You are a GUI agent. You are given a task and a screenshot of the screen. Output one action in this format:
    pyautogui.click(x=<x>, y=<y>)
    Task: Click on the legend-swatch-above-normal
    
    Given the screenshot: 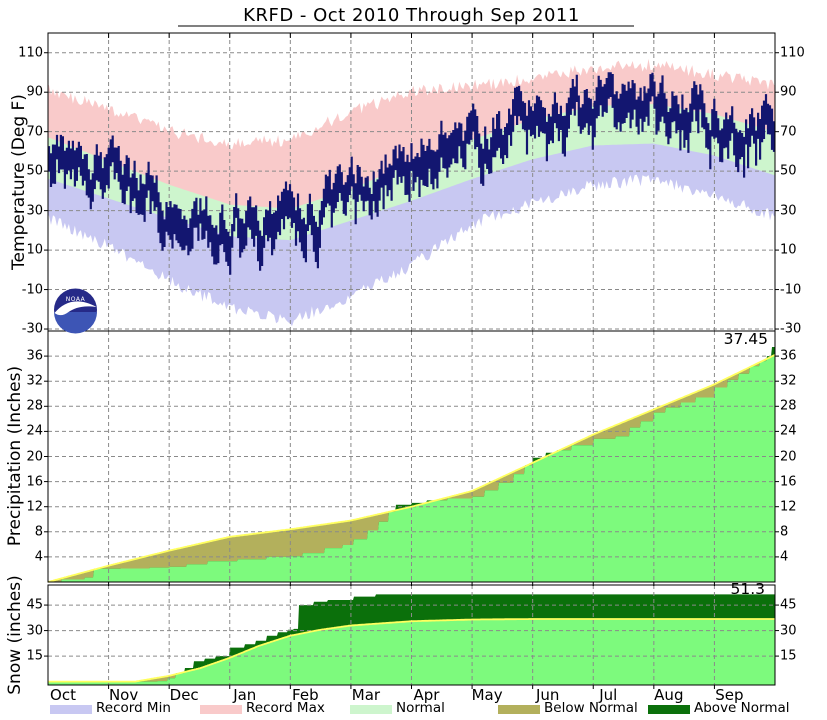 What is the action you would take?
    pyautogui.click(x=669, y=709)
    